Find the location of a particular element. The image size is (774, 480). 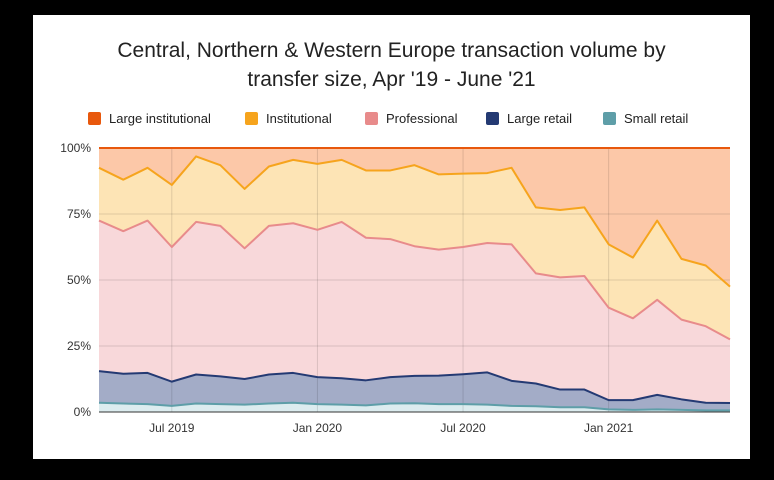

series-line-small-retail is located at coordinates (414, 406).